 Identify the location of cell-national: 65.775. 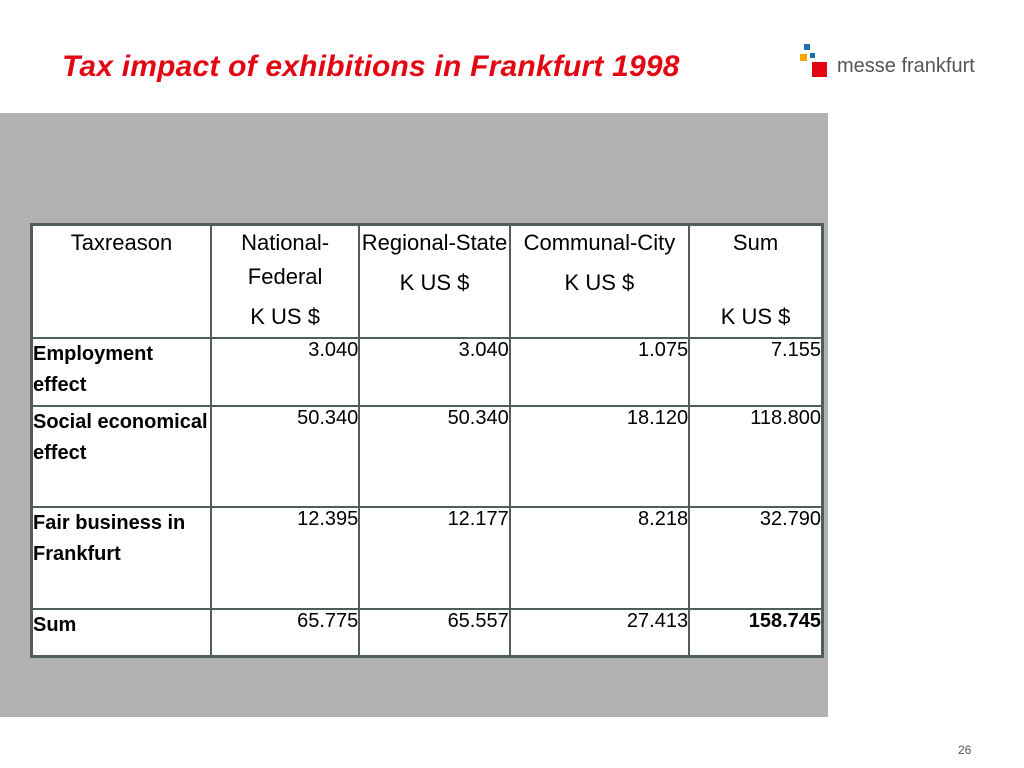
(285, 632).